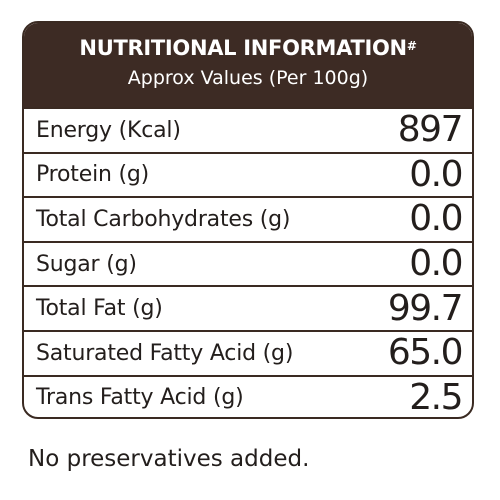 This screenshot has width=500, height=500. I want to click on table-title: NUTRITIONAL INFORMATION#, so click(248, 48).